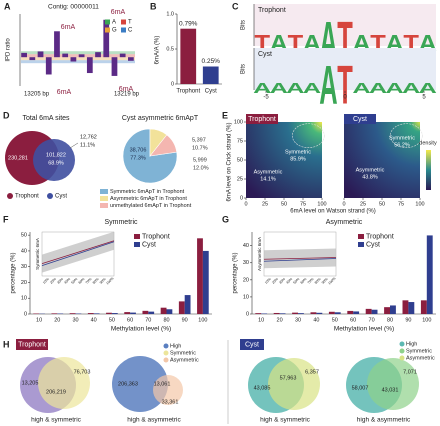 The width and height of the screenshot is (440, 426). What do you see at coordinates (46, 118) in the screenshot?
I see `label: Total 6mA sites` at bounding box center [46, 118].